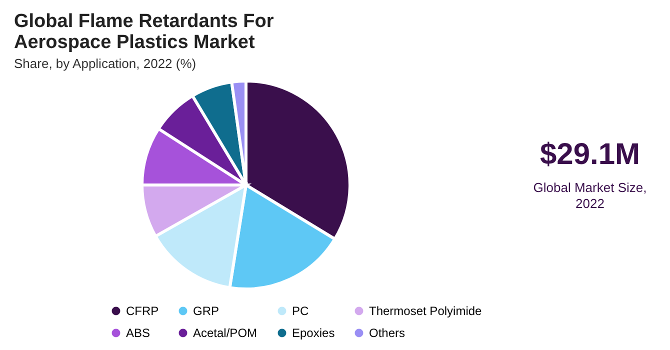  I want to click on legend-label: GRP, so click(206, 311).